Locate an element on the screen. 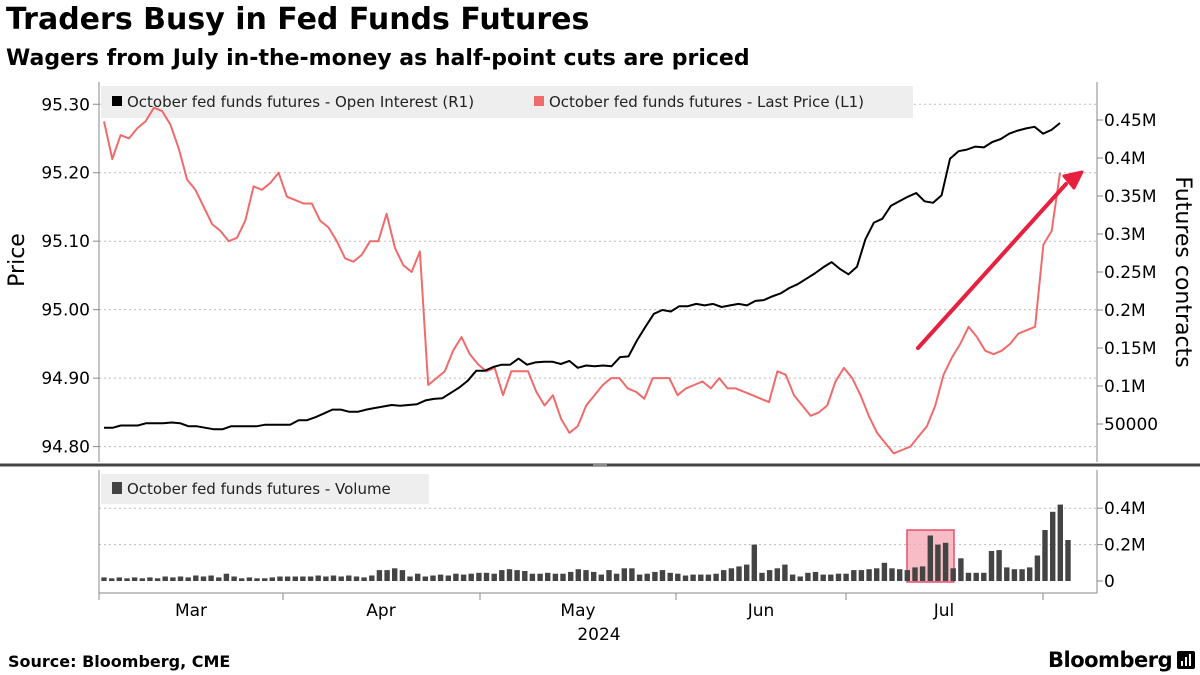 This screenshot has height=675, width=1200. x-tick-label: Jun is located at coordinates (761, 611).